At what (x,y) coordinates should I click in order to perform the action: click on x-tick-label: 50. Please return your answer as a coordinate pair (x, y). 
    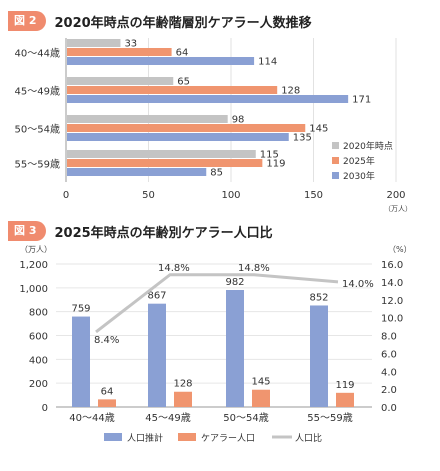
    Looking at the image, I should click on (148, 195).